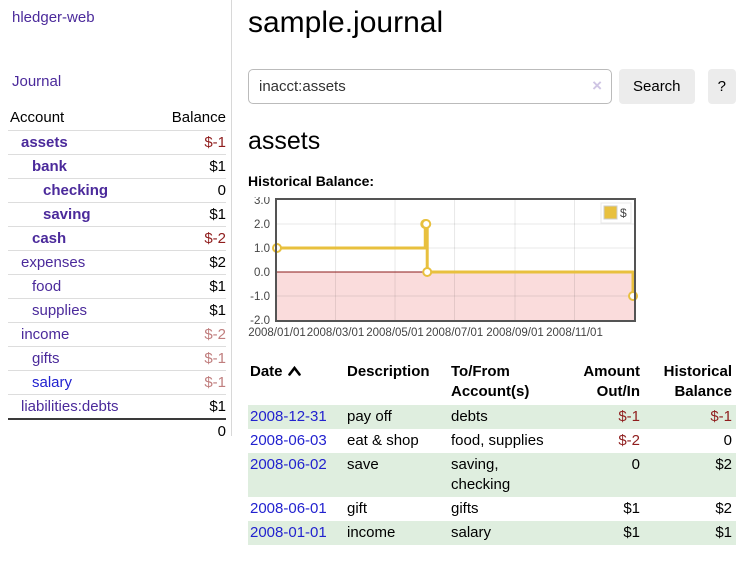 The height and width of the screenshot is (582, 742). I want to click on account-balance: $2, so click(217, 262).